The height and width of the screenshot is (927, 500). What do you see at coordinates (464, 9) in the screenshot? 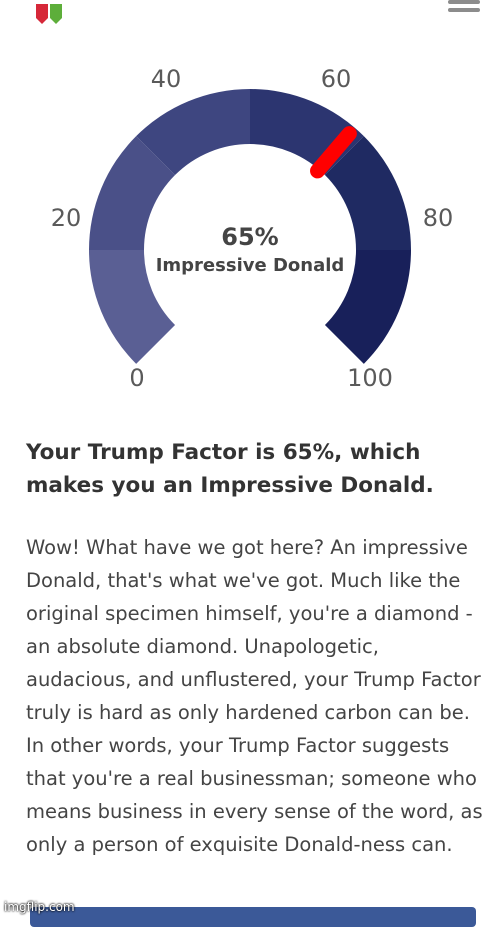
I see `hamburger-menu-icon` at bounding box center [464, 9].